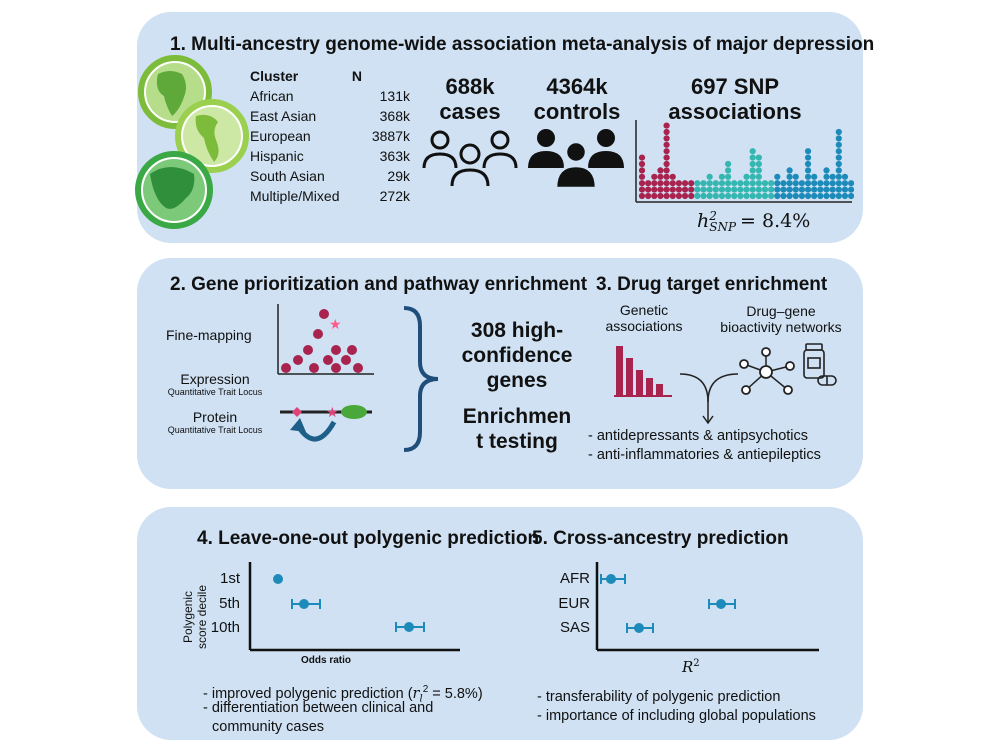 The width and height of the screenshot is (1000, 750). What do you see at coordinates (703, 221) in the screenshot?
I see `h-symbol: h` at bounding box center [703, 221].